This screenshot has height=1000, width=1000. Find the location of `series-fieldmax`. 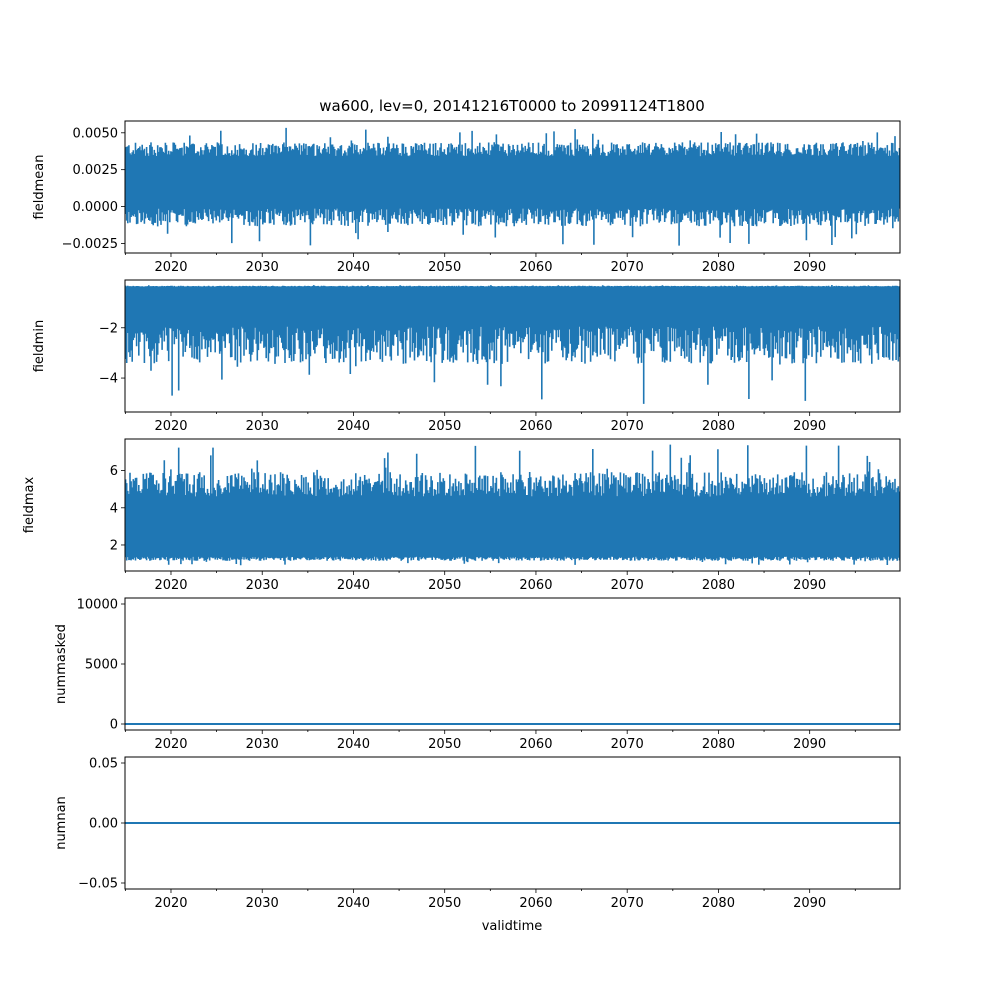

series-fieldmax is located at coordinates (512, 505).